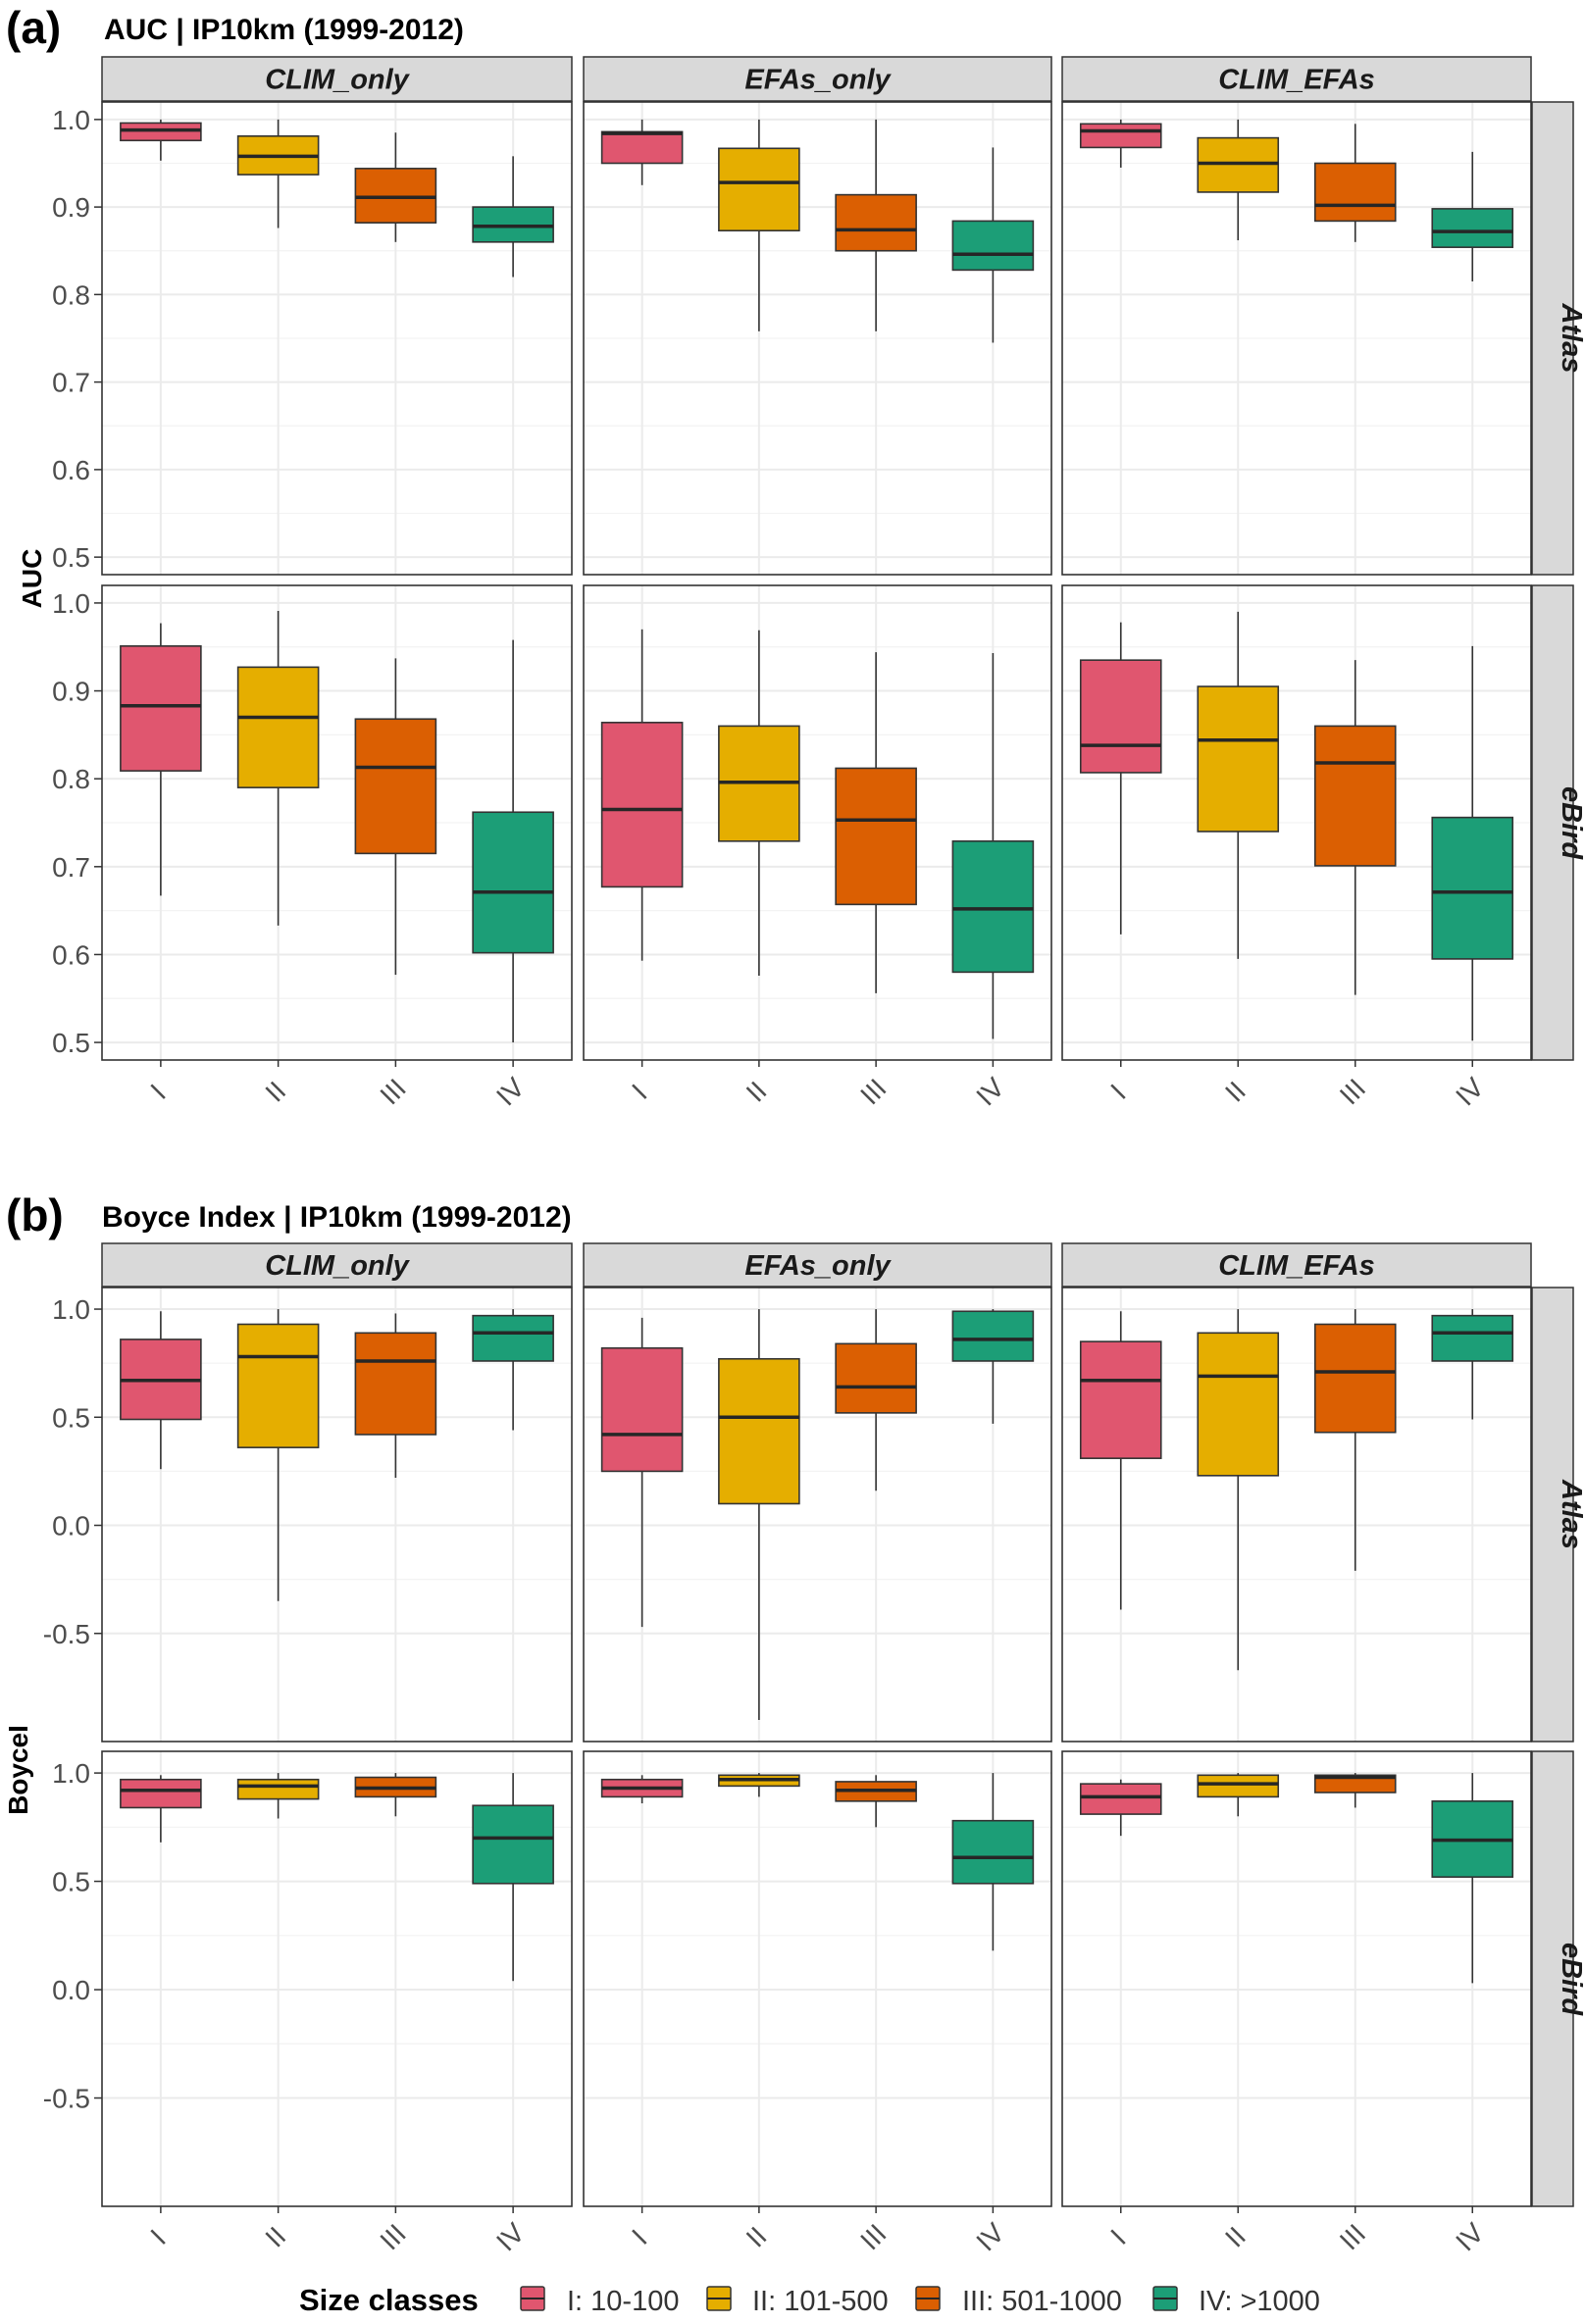 The image size is (1585, 2324). Describe the element at coordinates (1472, 1878) in the screenshot. I see `boyce-panel-clim-efas-ebird-box-iv` at that location.